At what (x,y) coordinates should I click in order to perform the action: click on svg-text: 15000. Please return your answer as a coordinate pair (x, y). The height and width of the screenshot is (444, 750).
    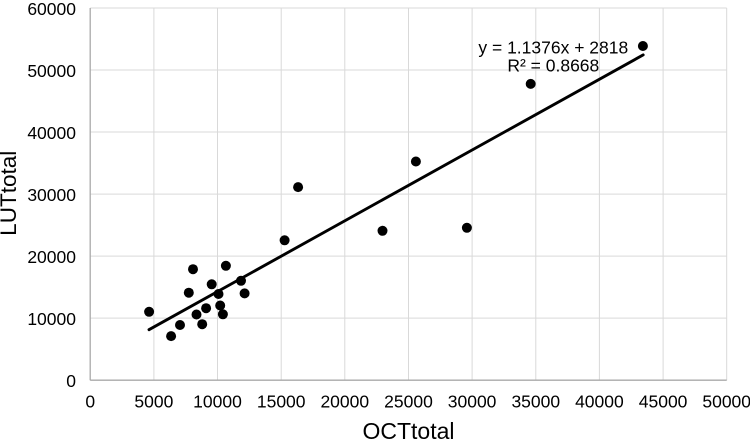
    Looking at the image, I should click on (281, 402).